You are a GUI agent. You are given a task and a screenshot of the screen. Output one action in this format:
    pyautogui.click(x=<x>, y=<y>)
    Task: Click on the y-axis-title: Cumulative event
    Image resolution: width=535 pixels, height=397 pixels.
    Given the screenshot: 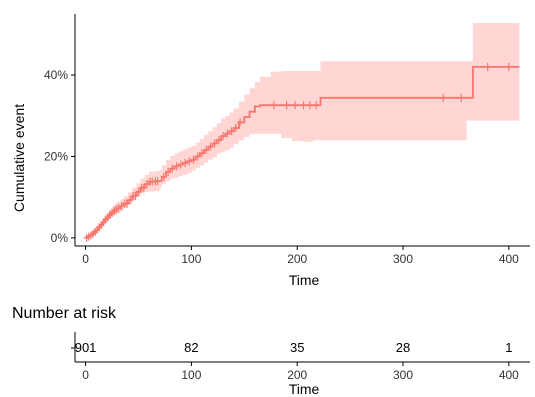 What is the action you would take?
    pyautogui.click(x=19, y=158)
    